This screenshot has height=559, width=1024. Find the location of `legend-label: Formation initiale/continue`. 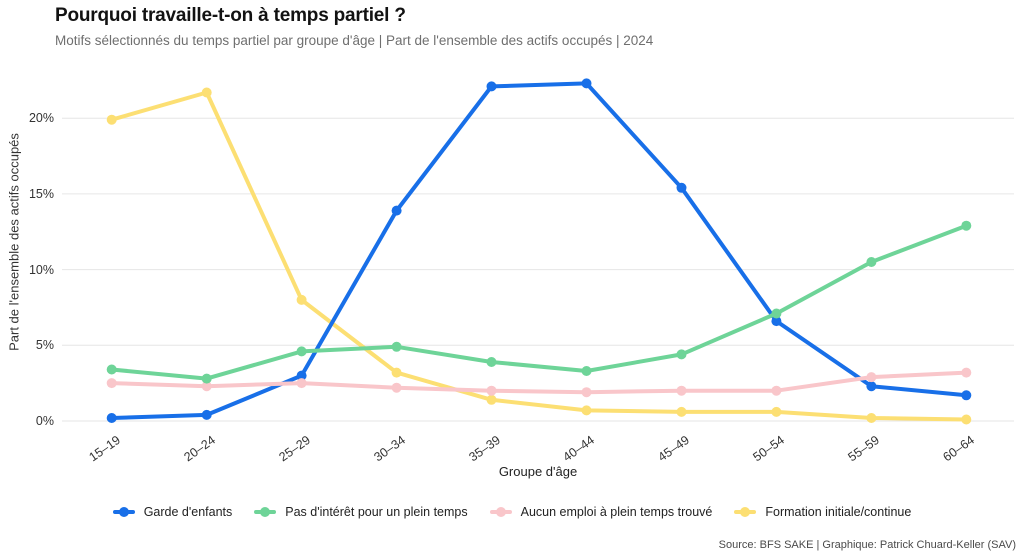

legend-label: Formation initiale/continue is located at coordinates (838, 512).